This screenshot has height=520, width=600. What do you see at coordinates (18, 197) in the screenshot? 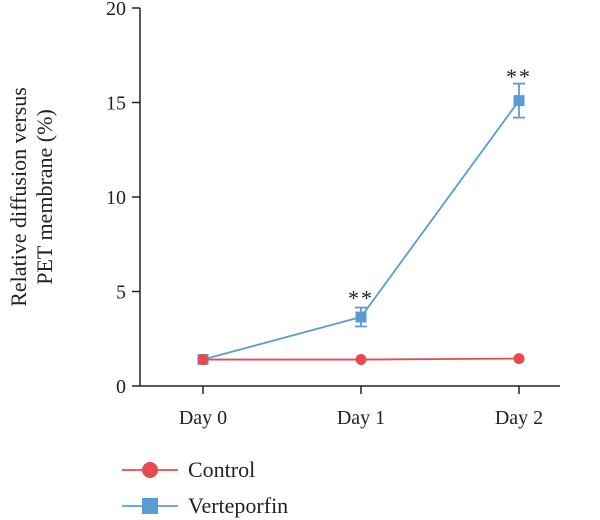
I see `y-axis-title-line: Relative diffusion versus` at bounding box center [18, 197].